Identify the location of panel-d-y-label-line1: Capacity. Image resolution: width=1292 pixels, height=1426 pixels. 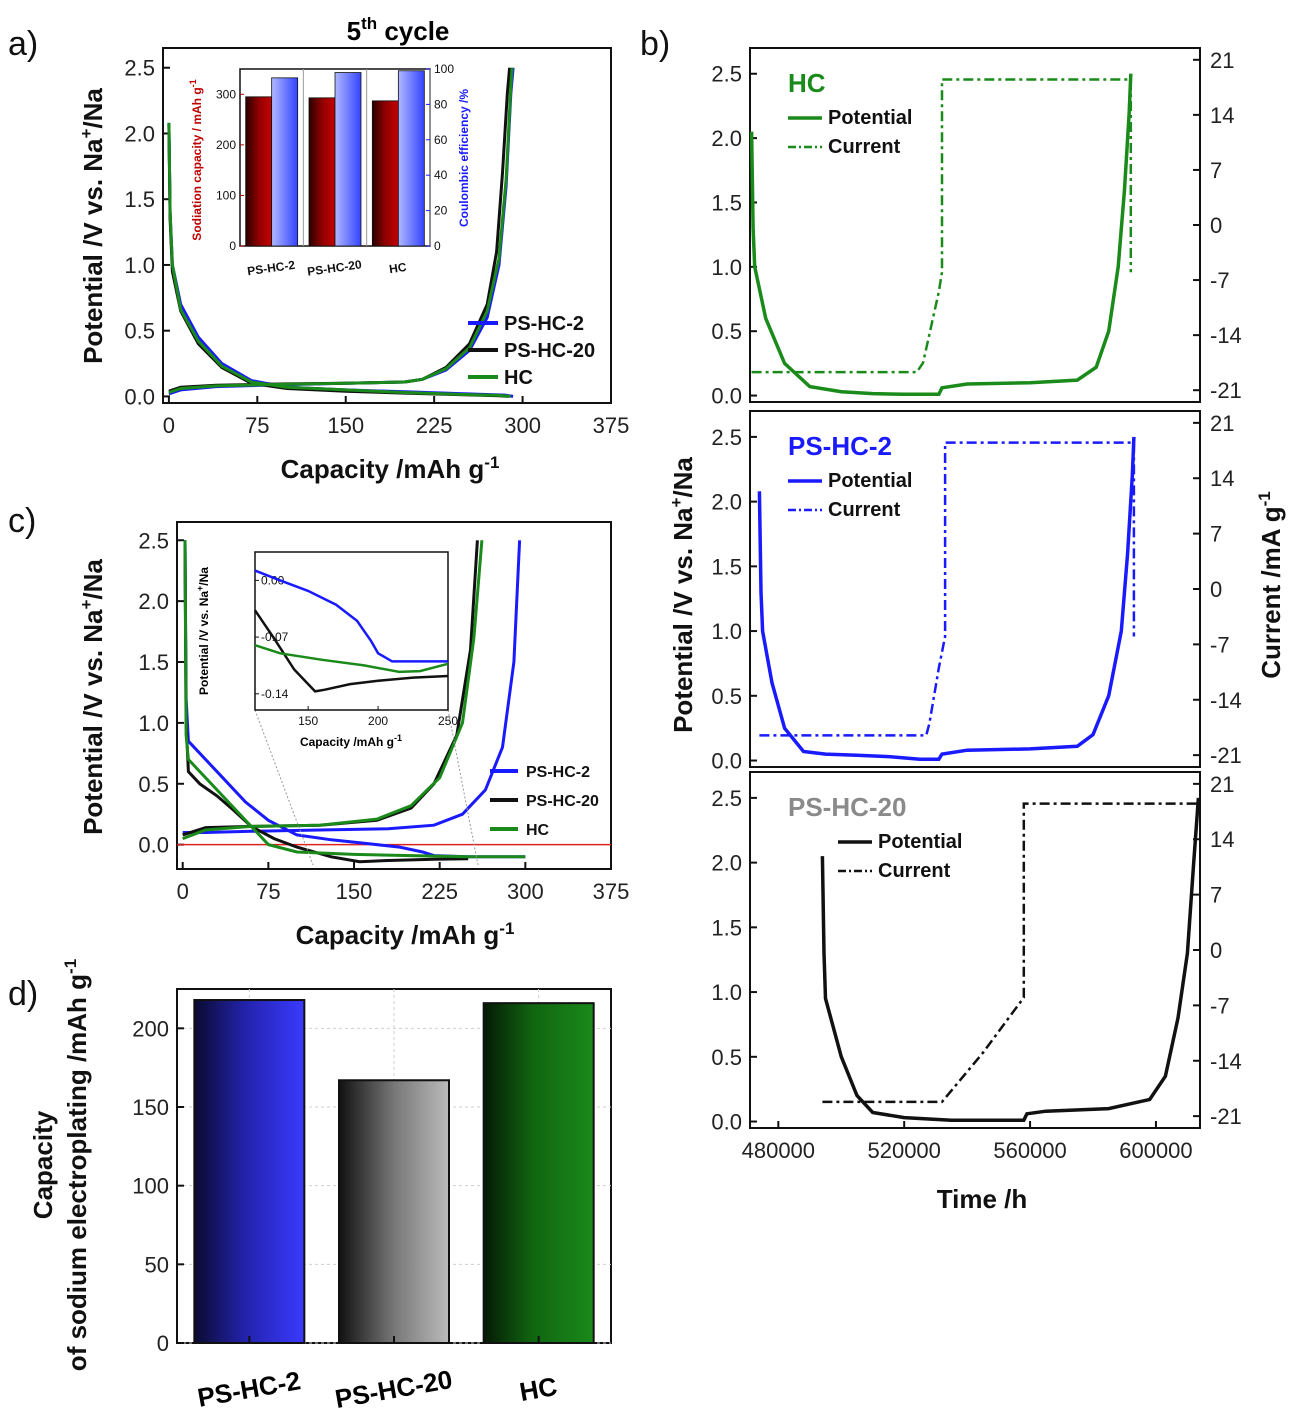
(43, 1164).